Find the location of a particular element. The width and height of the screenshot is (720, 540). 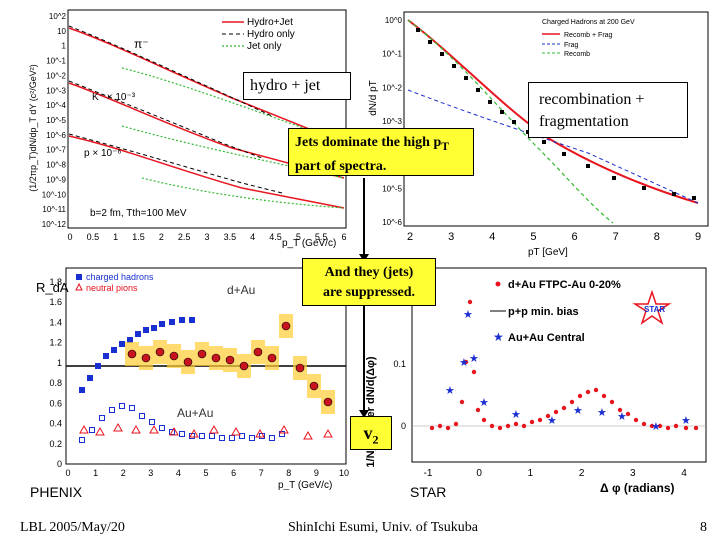

y-tick-label: 10^0 is located at coordinates (394, 20).